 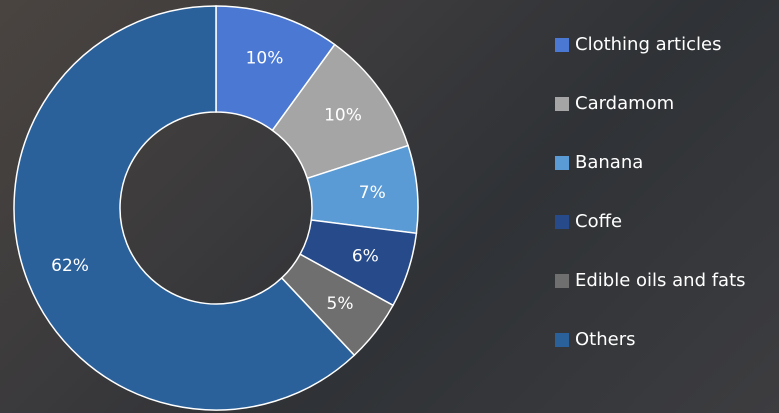 I want to click on legend-label: Others, so click(x=605, y=339).